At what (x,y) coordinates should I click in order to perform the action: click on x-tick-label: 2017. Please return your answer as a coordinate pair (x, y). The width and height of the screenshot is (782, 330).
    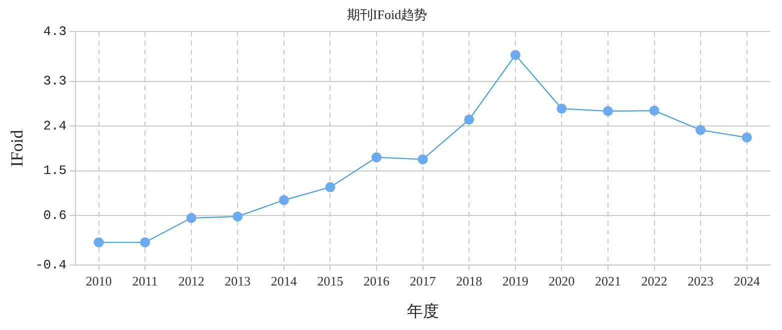
    Looking at the image, I should click on (423, 280).